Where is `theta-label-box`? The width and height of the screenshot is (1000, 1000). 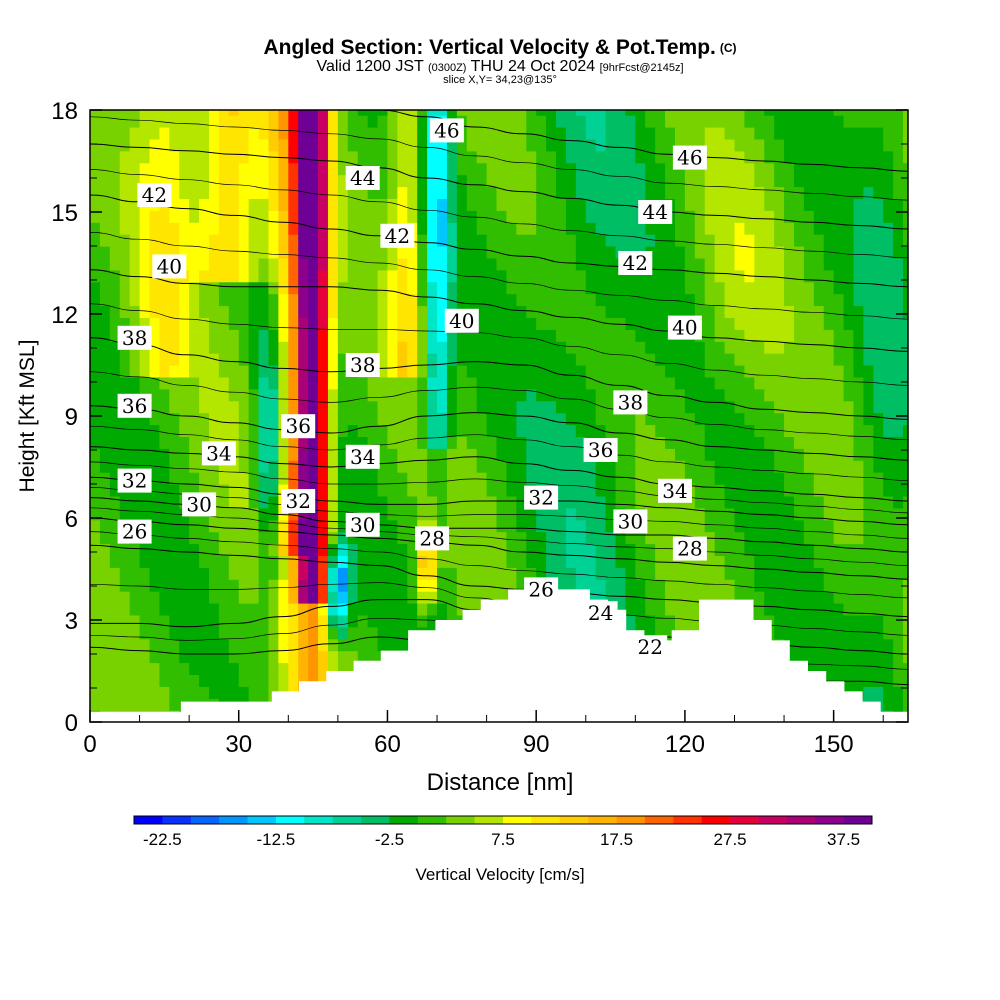 theta-label-box is located at coordinates (630, 521).